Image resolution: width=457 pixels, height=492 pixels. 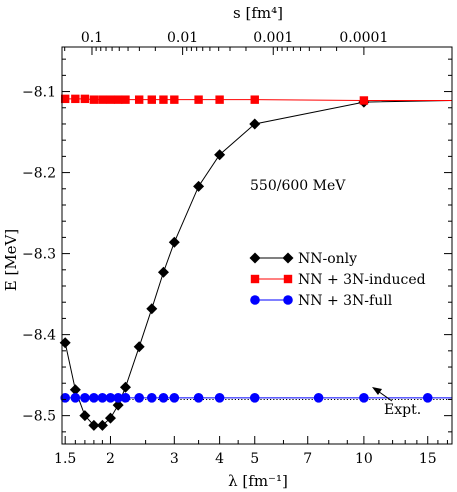 I want to click on legend-entry-nn-only: NN-only, so click(x=303, y=259).